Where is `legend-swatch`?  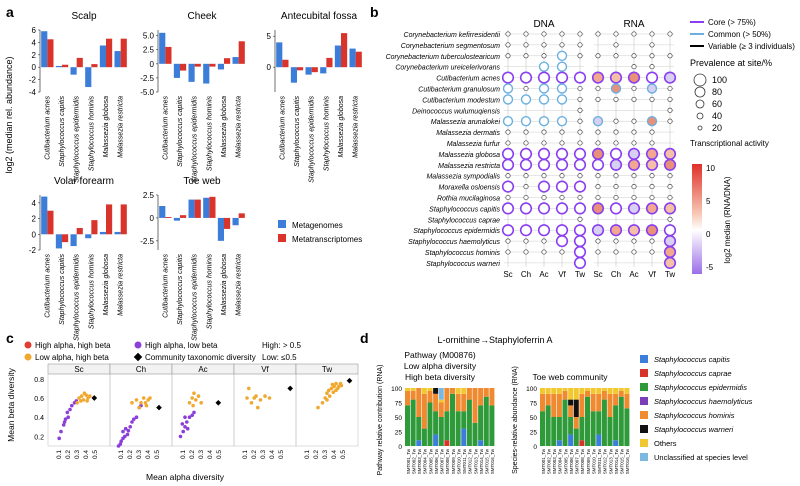 legend-swatch is located at coordinates (644, 429).